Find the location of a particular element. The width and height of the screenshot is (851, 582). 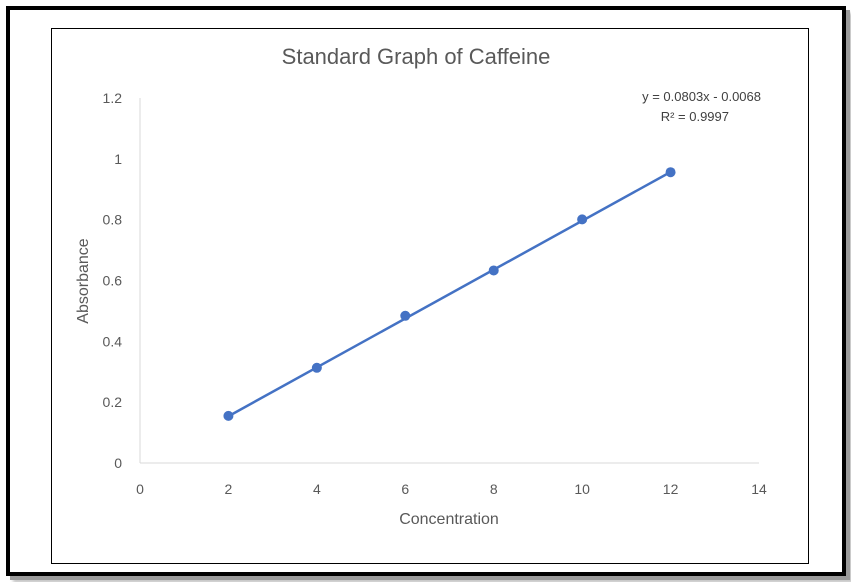

y-axis-title: Absorbance is located at coordinates (83, 280).